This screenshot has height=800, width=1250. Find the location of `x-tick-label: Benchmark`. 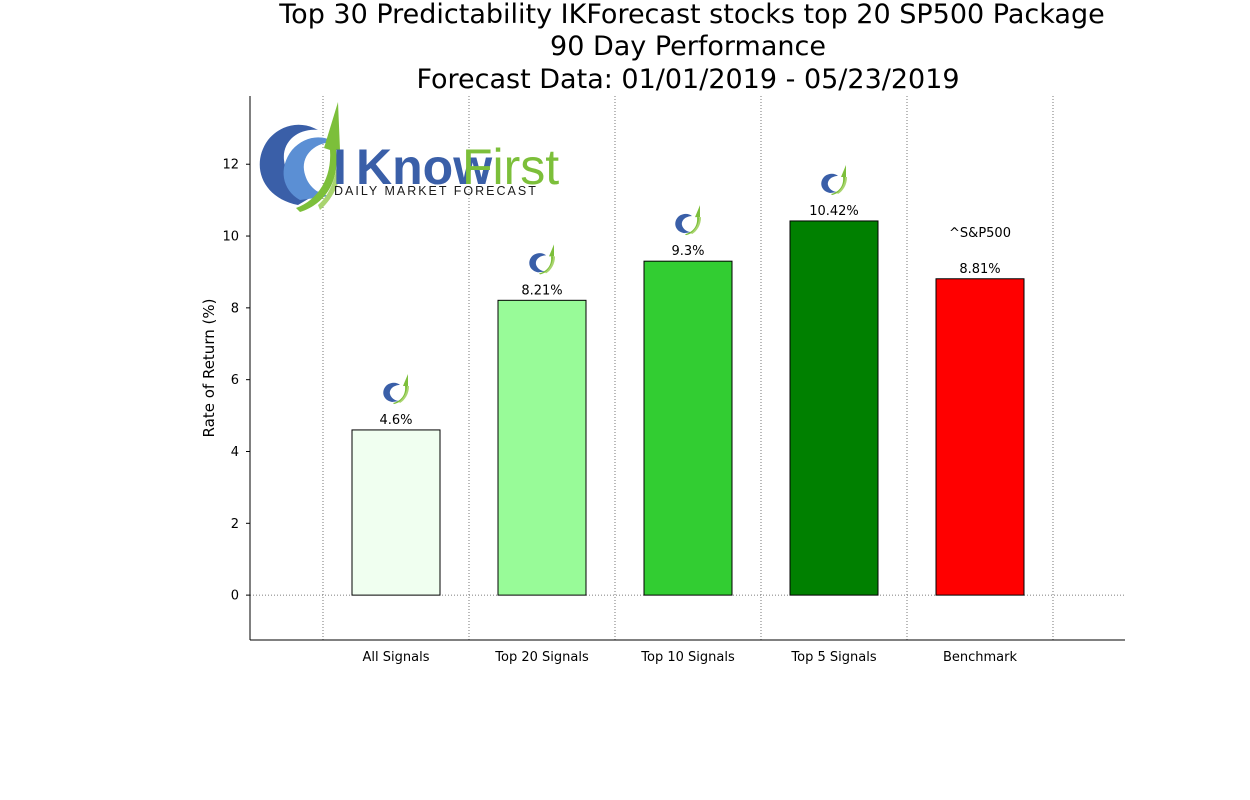

x-tick-label: Benchmark is located at coordinates (980, 657).